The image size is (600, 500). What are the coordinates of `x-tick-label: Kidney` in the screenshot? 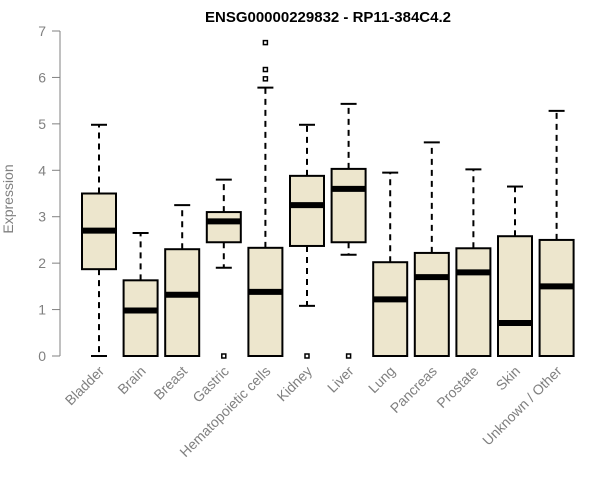 It's located at (295, 384).